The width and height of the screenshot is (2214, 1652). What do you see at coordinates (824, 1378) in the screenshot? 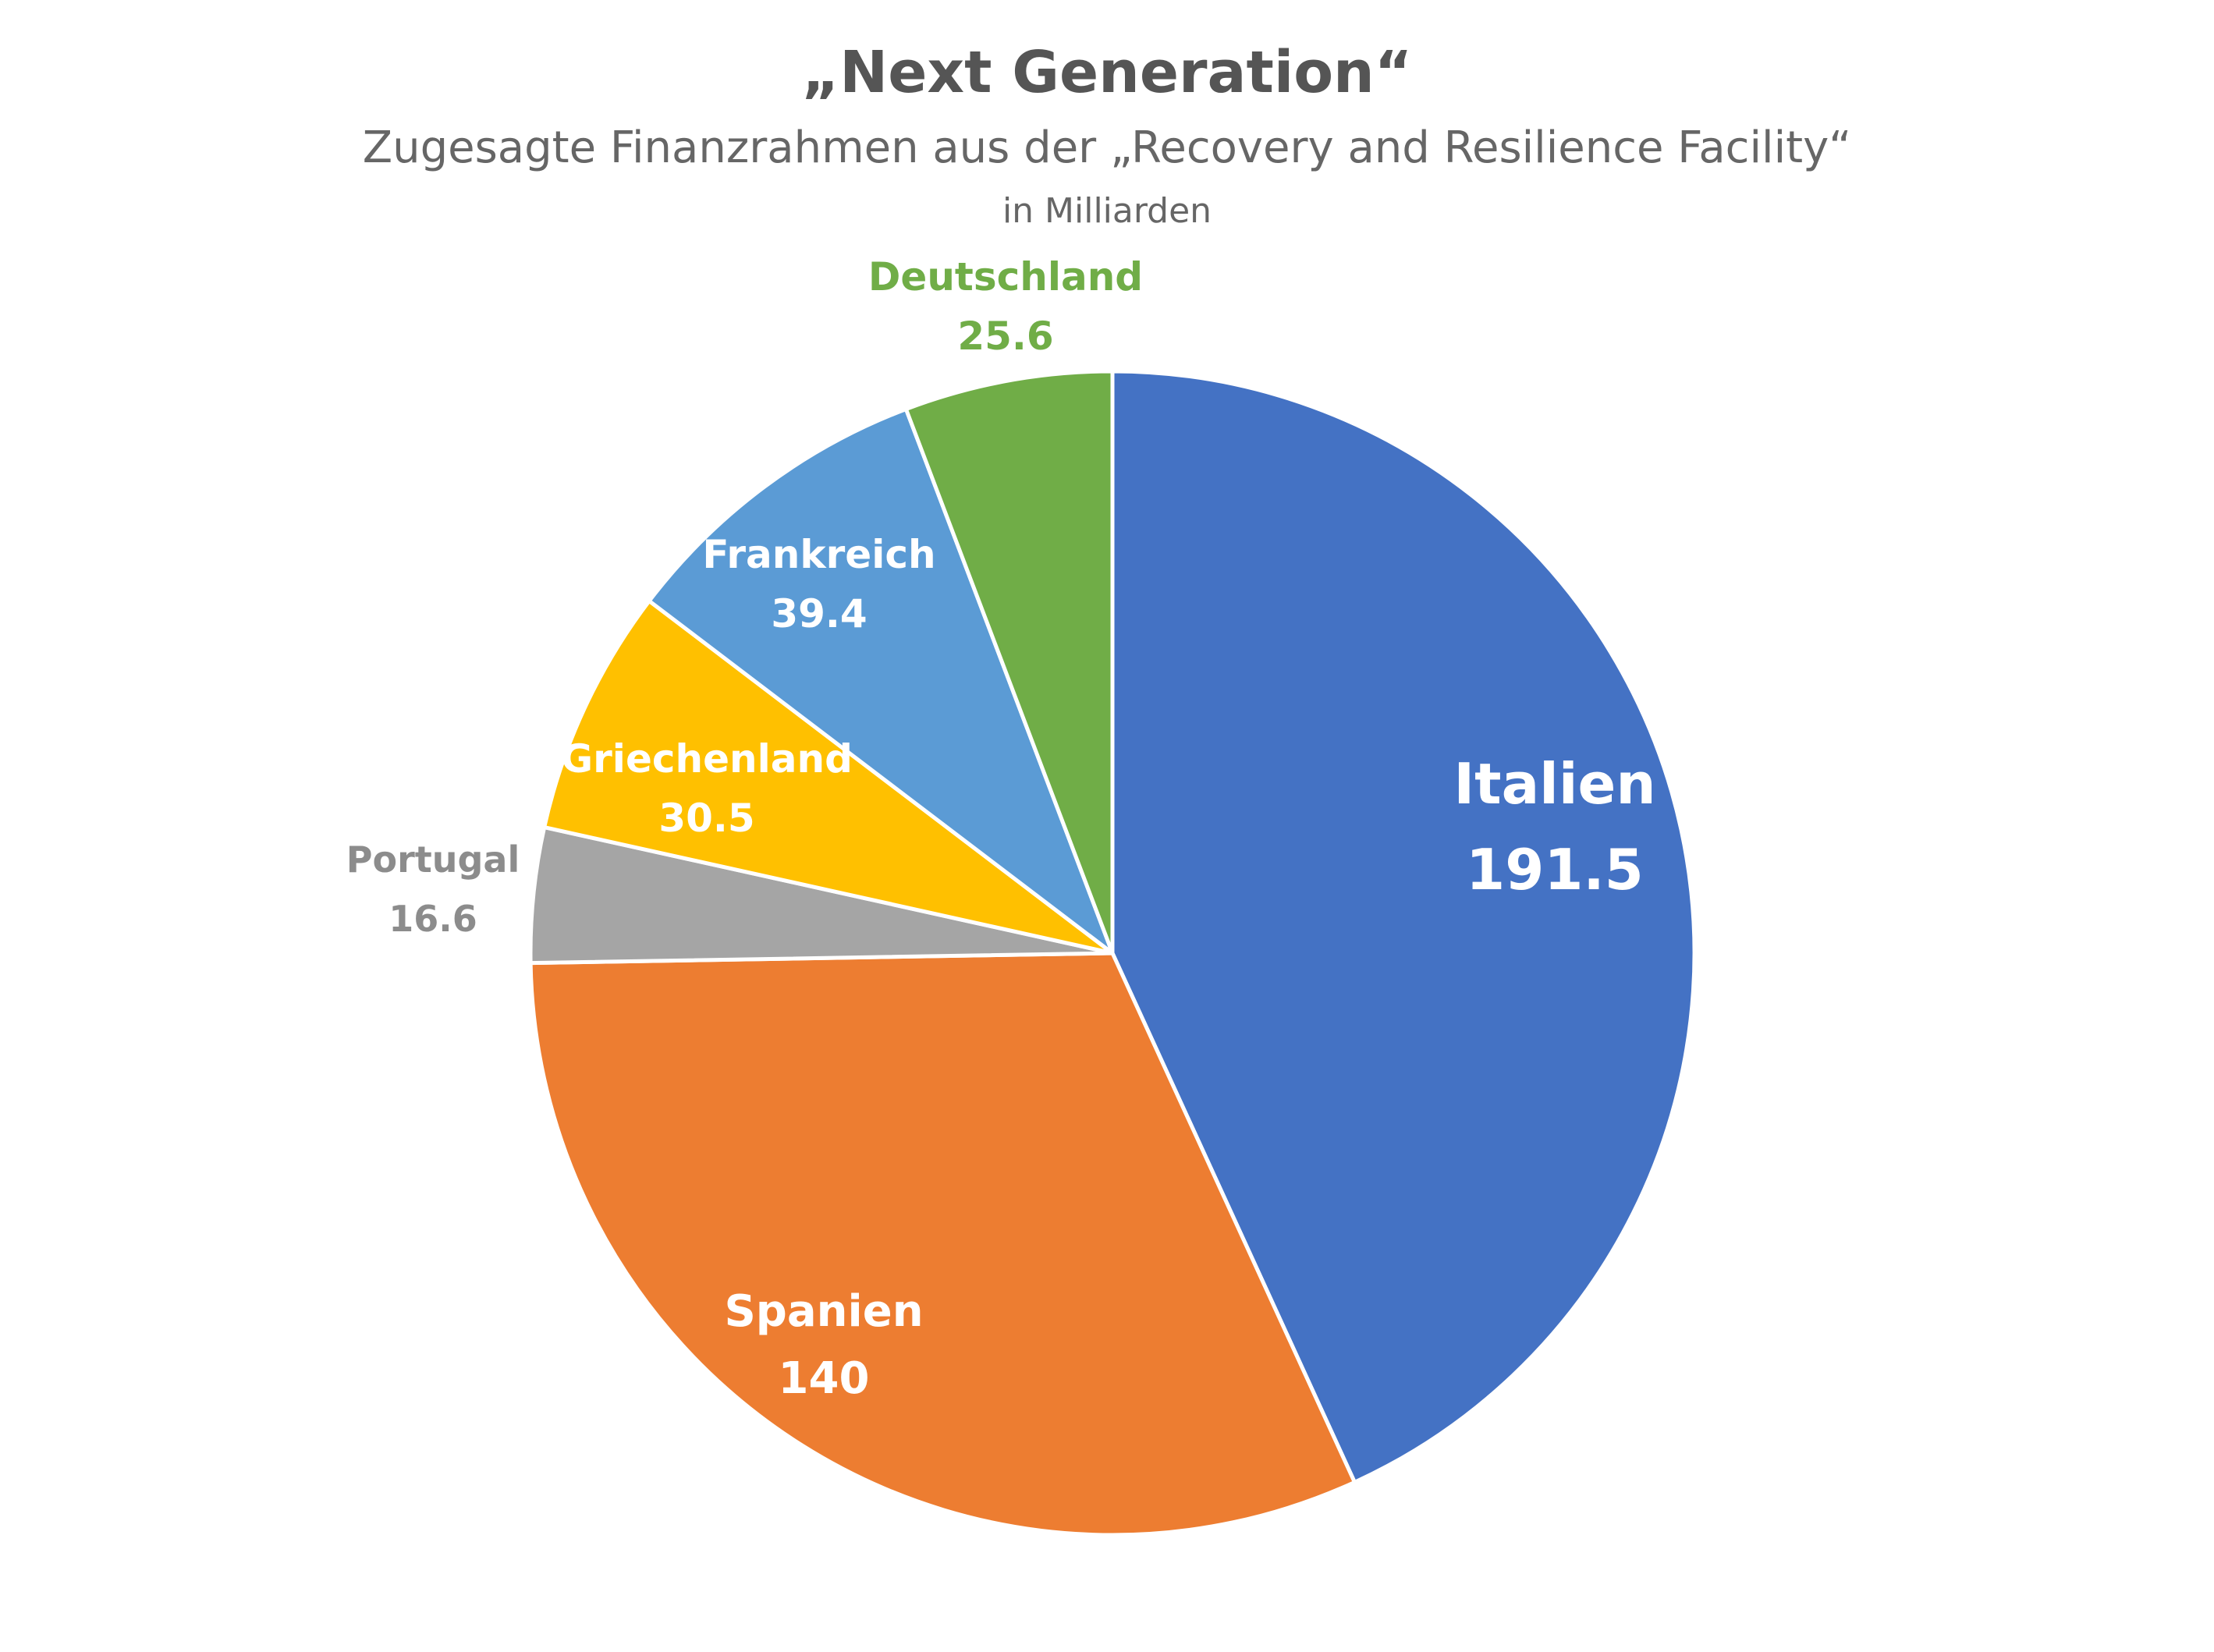
I see `slice-value-spanien: 140` at bounding box center [824, 1378].